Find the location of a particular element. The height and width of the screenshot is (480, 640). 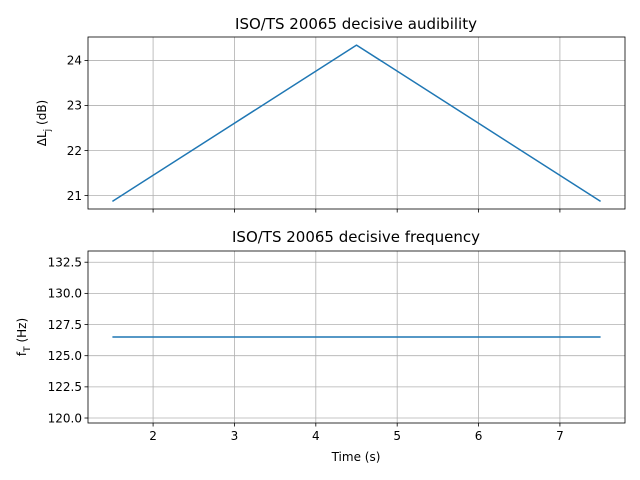

frequency-x-tick-label: 4 is located at coordinates (316, 436).